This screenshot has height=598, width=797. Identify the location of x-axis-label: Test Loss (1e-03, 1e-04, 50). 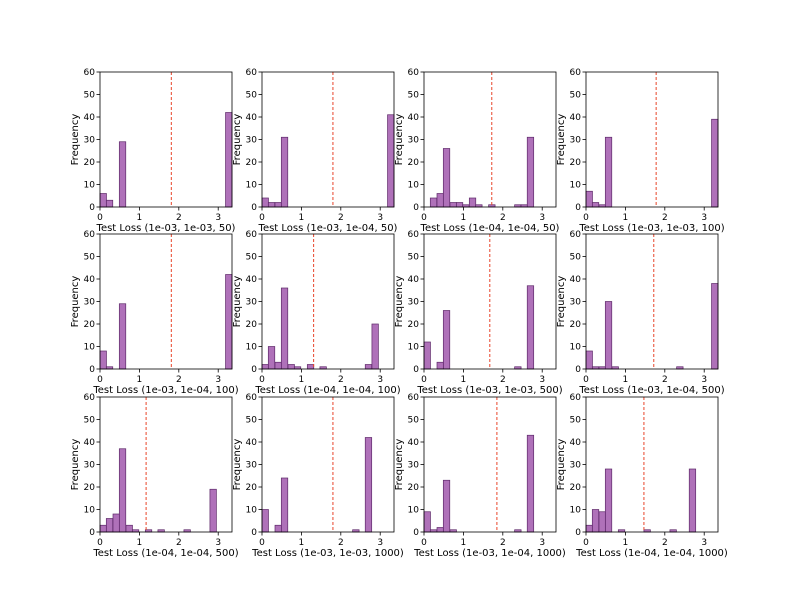
(328, 228).